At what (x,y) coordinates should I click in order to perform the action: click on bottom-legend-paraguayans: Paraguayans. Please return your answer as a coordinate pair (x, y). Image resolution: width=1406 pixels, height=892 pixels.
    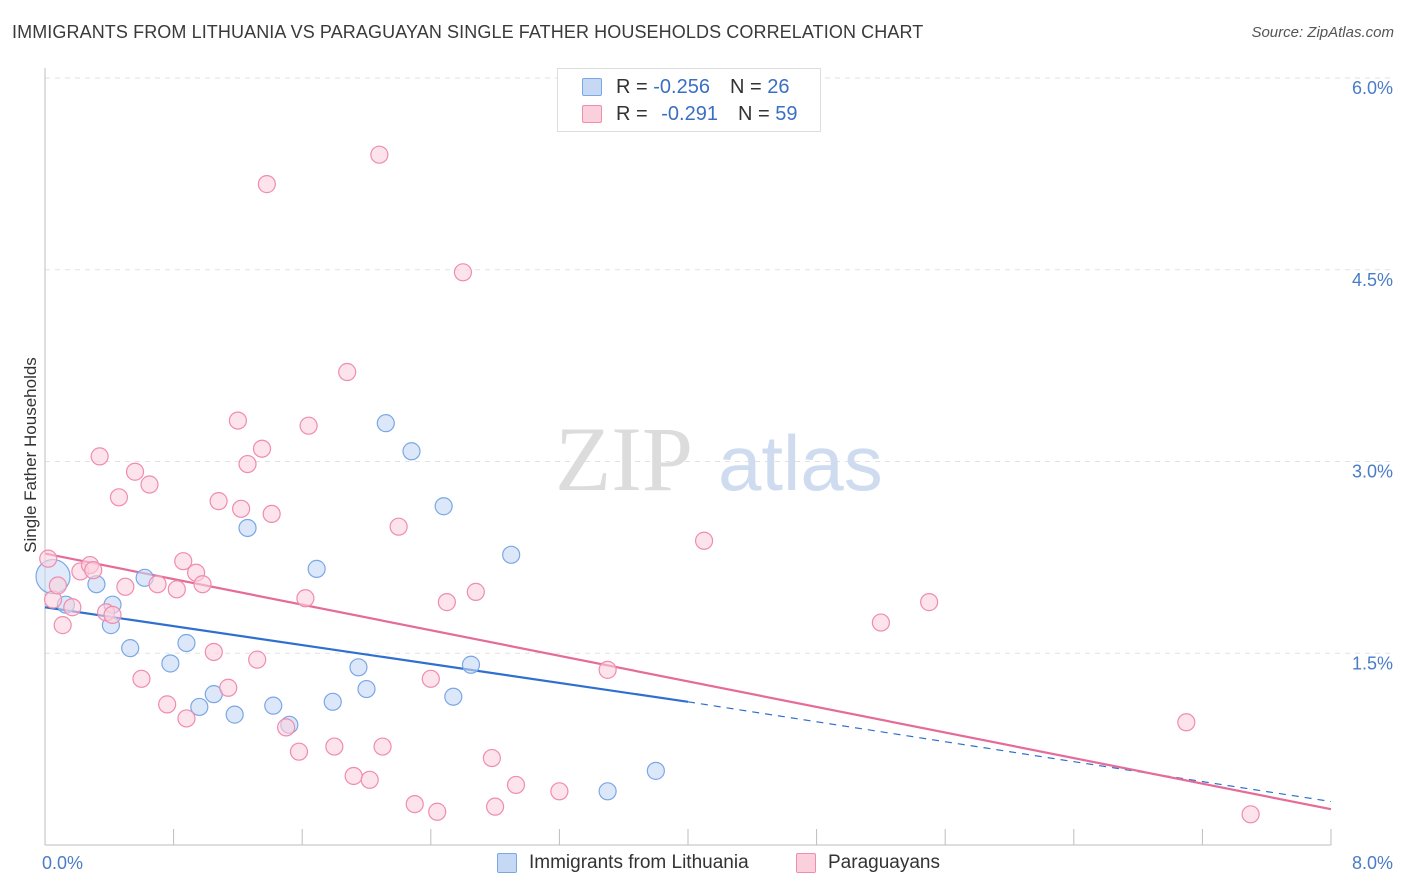
    Looking at the image, I should click on (868, 863).